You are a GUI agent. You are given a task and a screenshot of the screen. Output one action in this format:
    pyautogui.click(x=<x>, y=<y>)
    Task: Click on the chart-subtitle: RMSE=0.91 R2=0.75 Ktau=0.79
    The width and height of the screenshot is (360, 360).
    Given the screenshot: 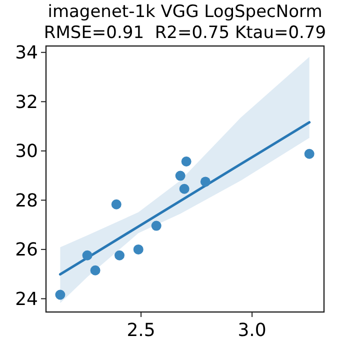 What is the action you would take?
    pyautogui.click(x=185, y=33)
    